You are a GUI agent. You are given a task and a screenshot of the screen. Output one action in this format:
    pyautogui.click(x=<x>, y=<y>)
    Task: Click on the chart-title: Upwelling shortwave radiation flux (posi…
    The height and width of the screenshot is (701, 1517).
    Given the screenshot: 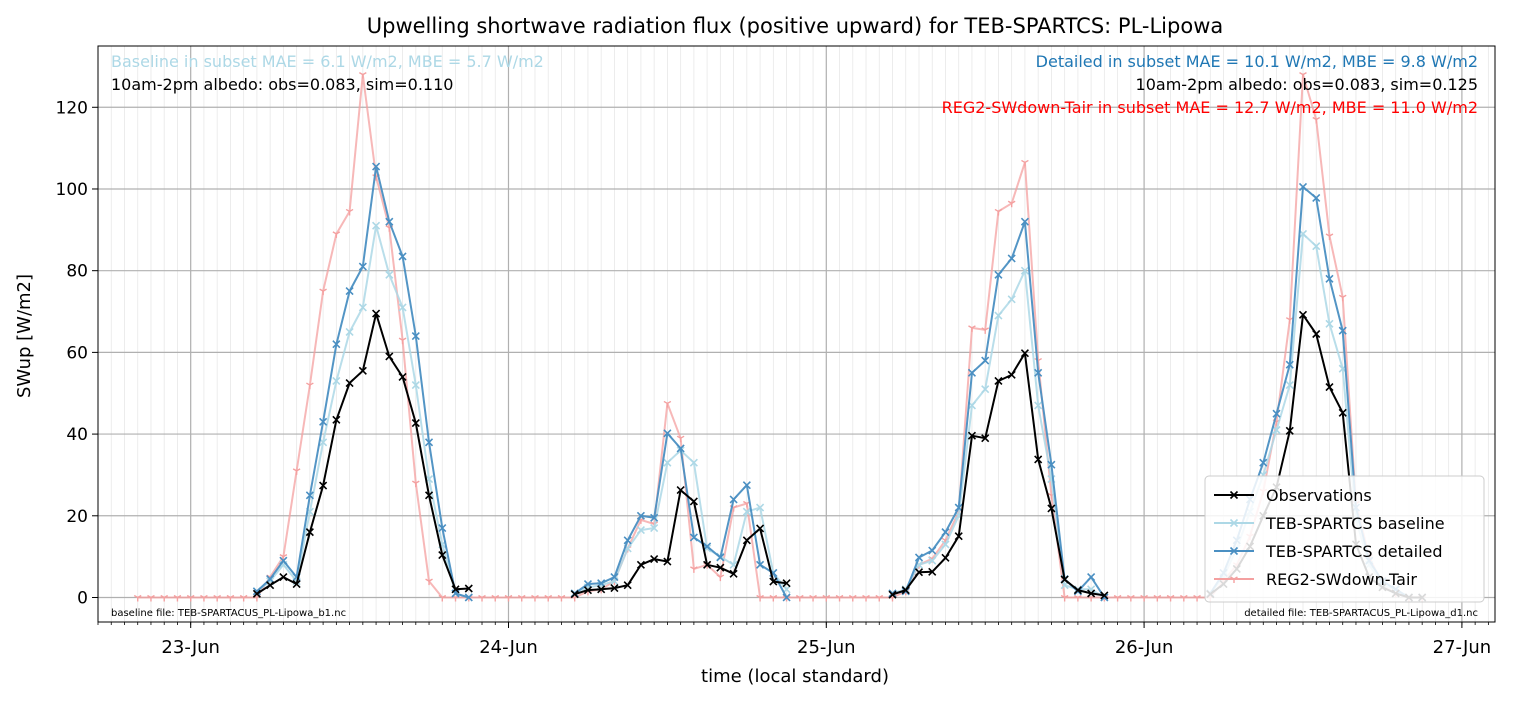 What is the action you would take?
    pyautogui.click(x=795, y=26)
    